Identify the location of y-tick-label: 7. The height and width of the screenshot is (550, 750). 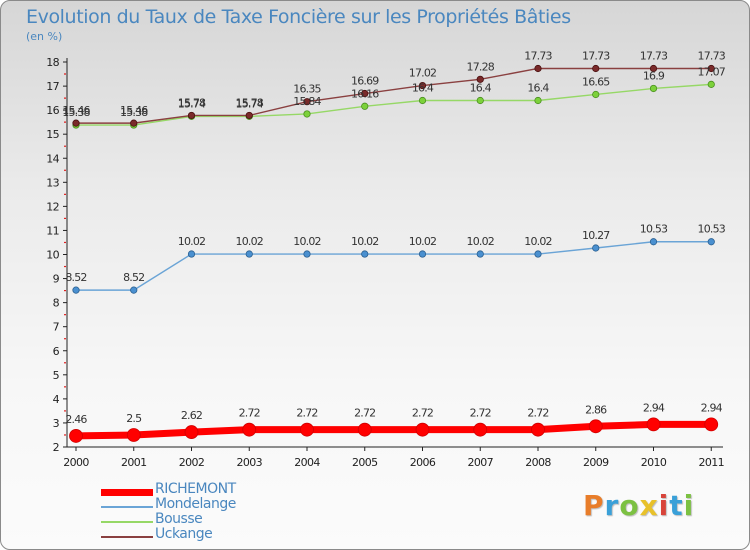
(56, 327).